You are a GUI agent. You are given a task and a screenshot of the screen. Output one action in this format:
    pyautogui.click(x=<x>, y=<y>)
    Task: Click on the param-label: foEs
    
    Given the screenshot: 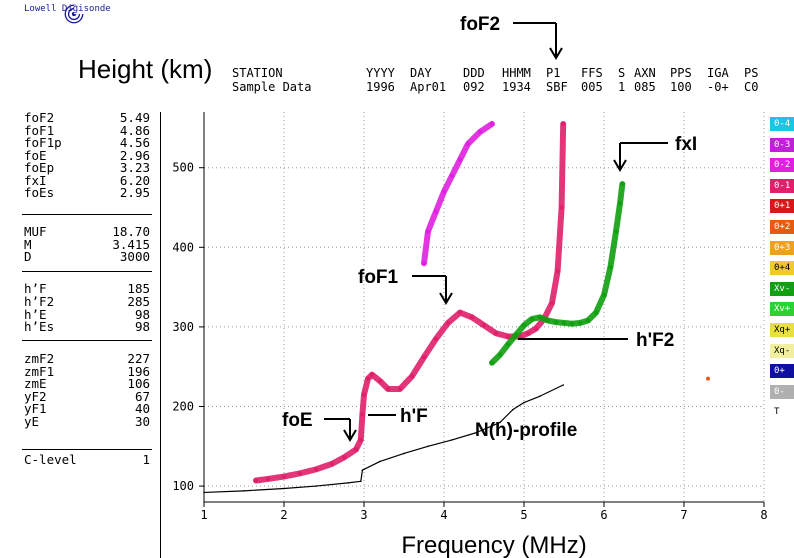 What is the action you would take?
    pyautogui.click(x=39, y=192)
    